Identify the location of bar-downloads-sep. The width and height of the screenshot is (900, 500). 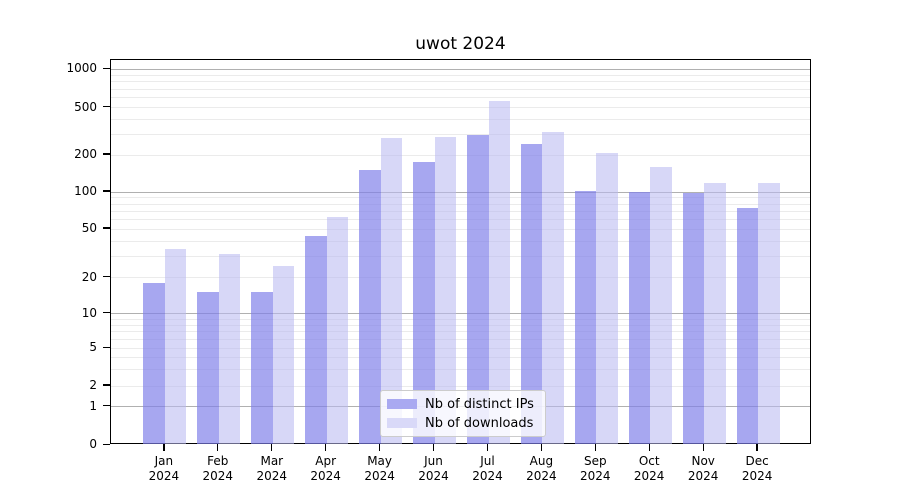
(607, 298).